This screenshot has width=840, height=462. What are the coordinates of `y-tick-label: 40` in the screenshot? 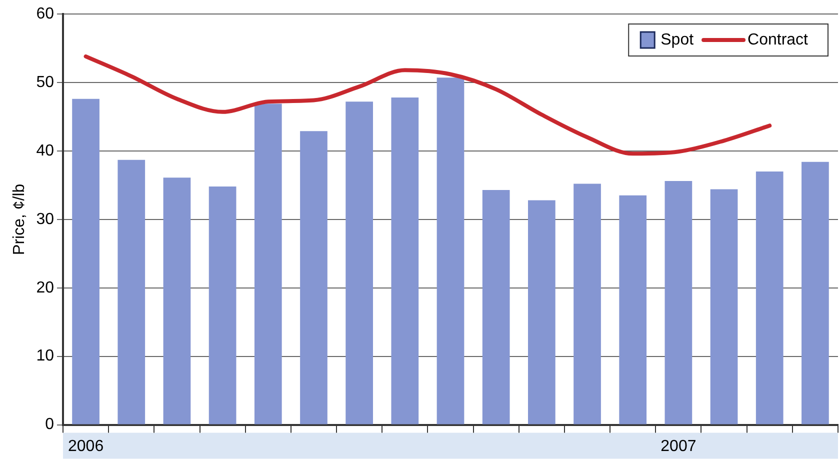 It's located at (45, 151).